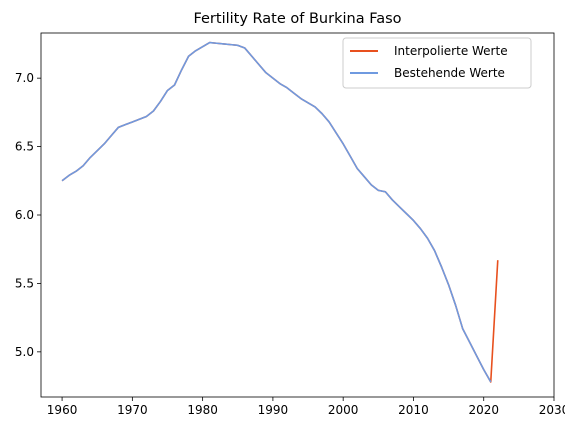  Describe the element at coordinates (413, 410) in the screenshot. I see `x-tick-label: 2010` at that location.